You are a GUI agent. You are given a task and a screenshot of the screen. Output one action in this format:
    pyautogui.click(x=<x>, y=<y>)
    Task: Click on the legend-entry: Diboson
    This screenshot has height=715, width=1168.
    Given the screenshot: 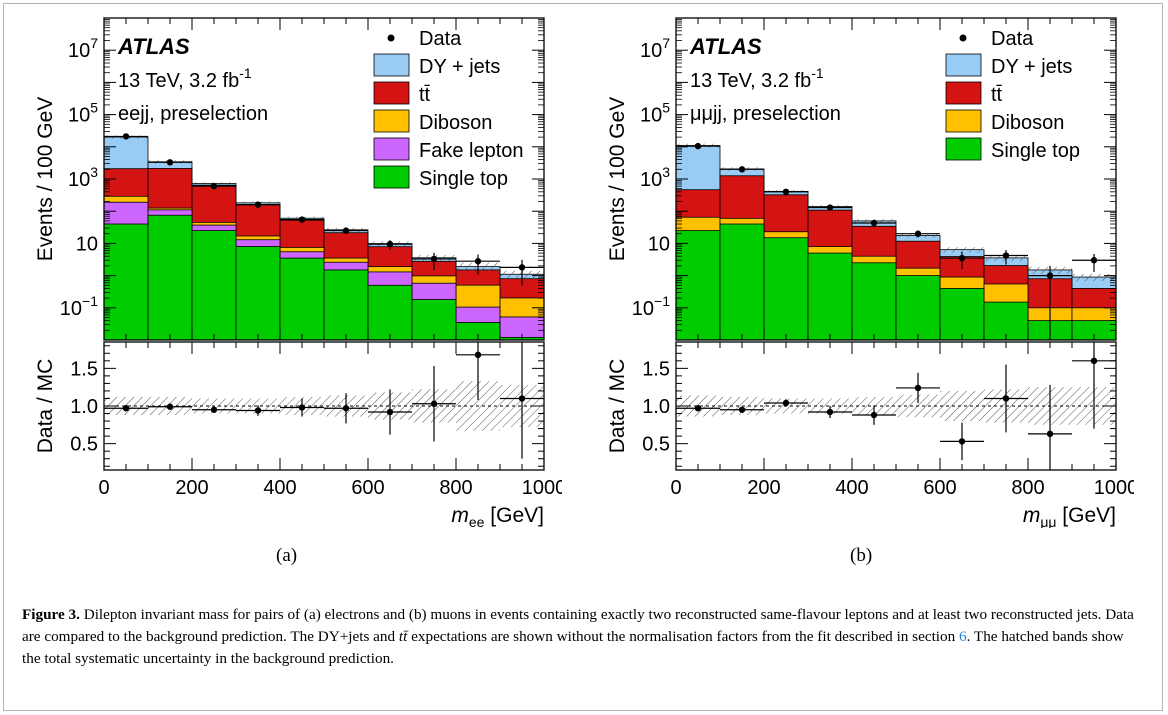 What is the action you would take?
    pyautogui.click(x=455, y=123)
    